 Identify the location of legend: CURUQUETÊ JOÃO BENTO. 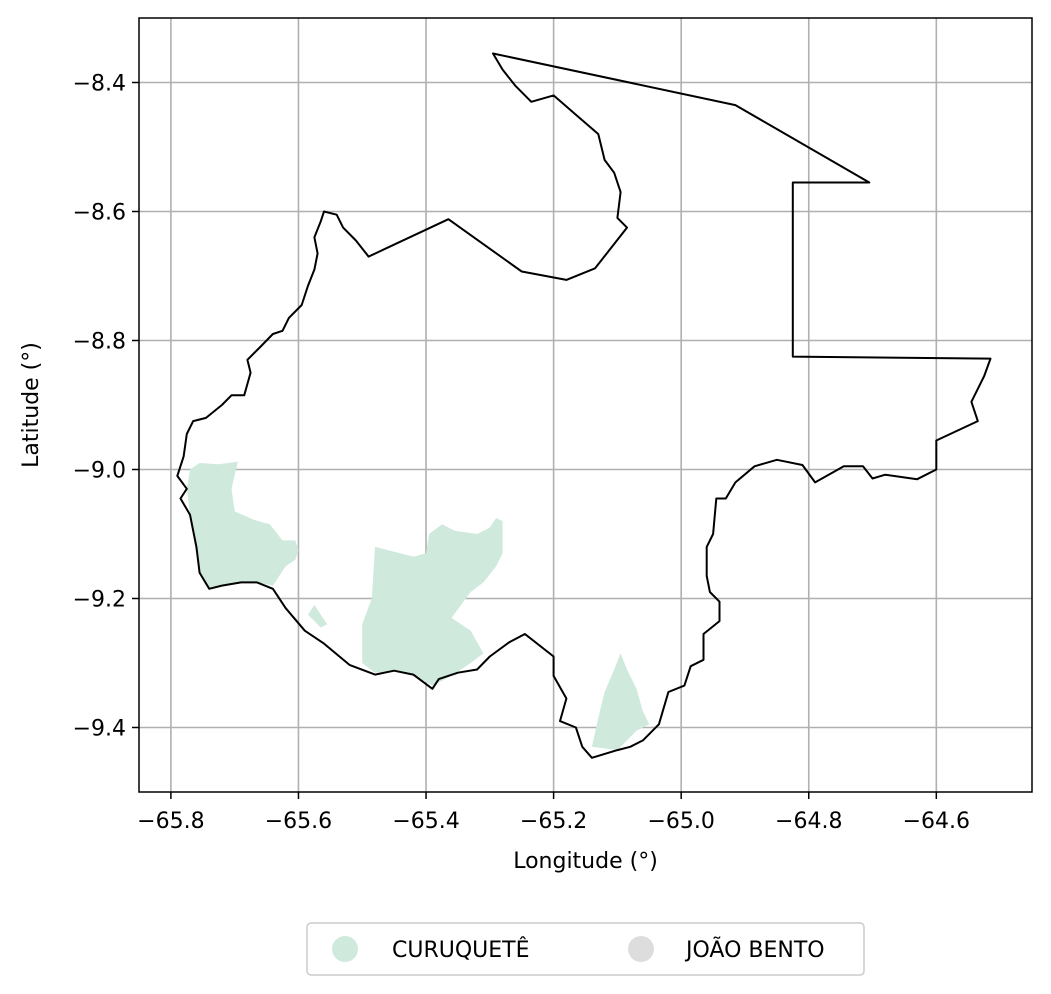
(585, 949).